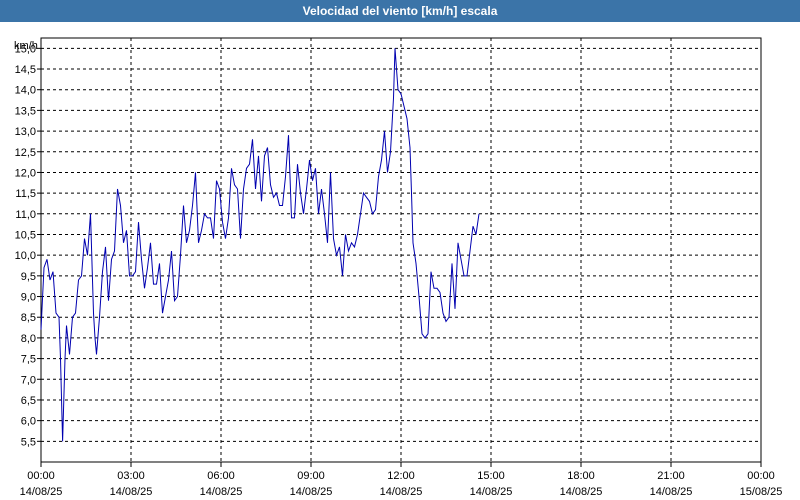 Image resolution: width=800 pixels, height=500 pixels. Describe the element at coordinates (25, 194) in the screenshot. I see `y-tick-label: 11,5` at that location.